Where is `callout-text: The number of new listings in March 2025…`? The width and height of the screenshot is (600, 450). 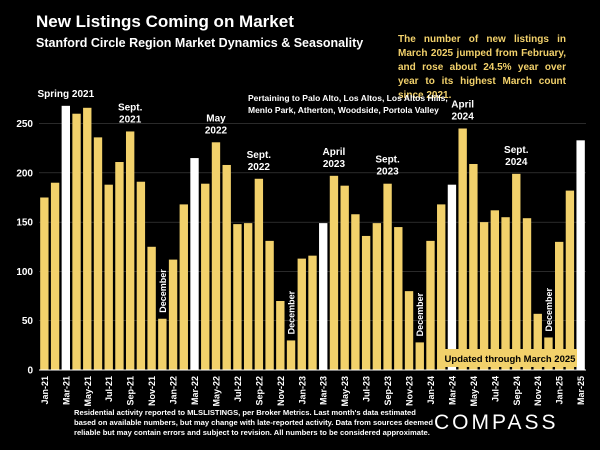
callout-text: The number of new listings in March 2025… is located at coordinates (482, 67).